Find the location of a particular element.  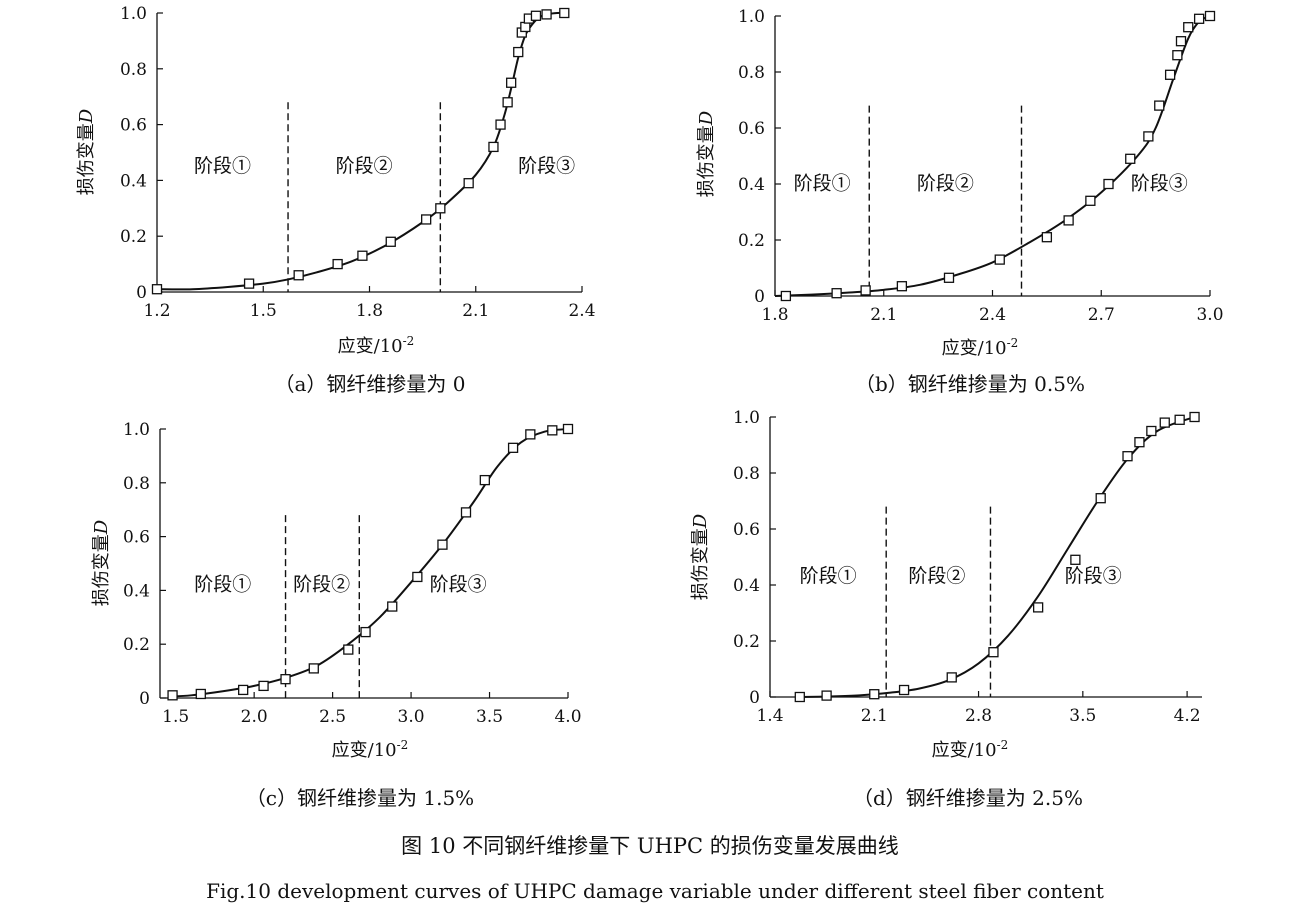

chart-3-x-tick-label: 2.8 is located at coordinates (978, 716).